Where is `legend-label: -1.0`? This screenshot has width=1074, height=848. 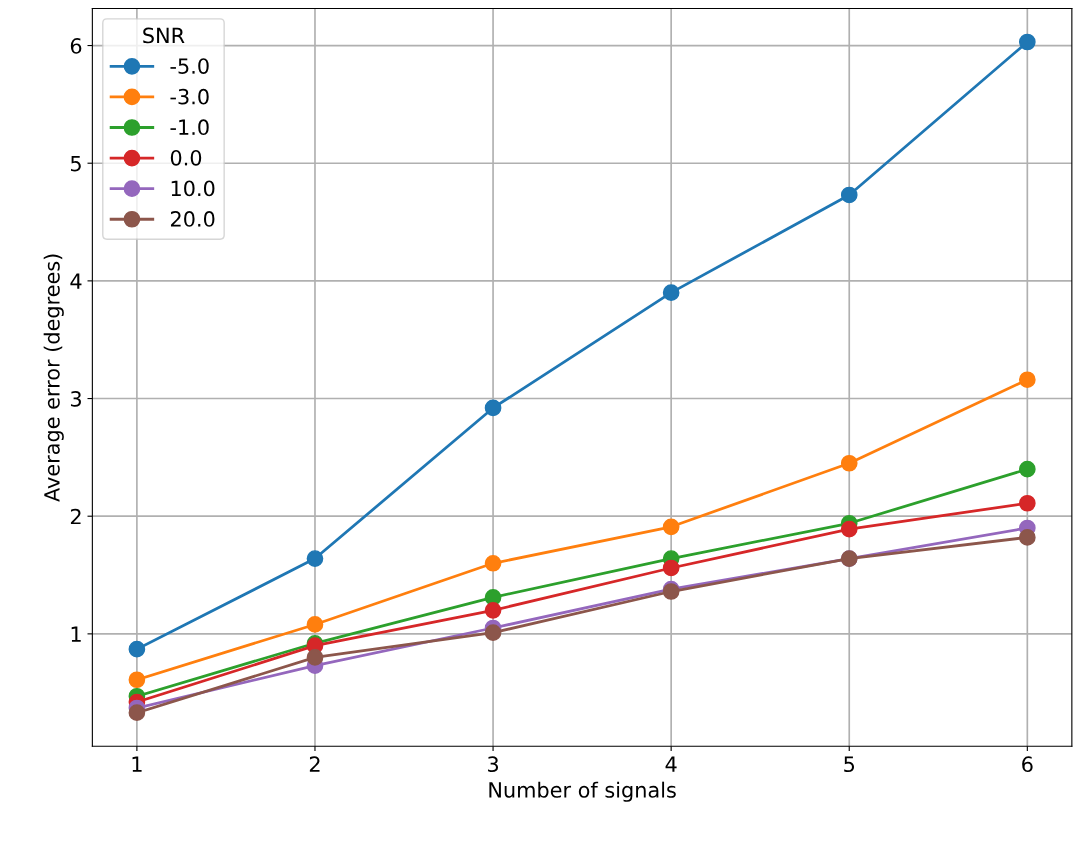
legend-label: -1.0 is located at coordinates (189, 127).